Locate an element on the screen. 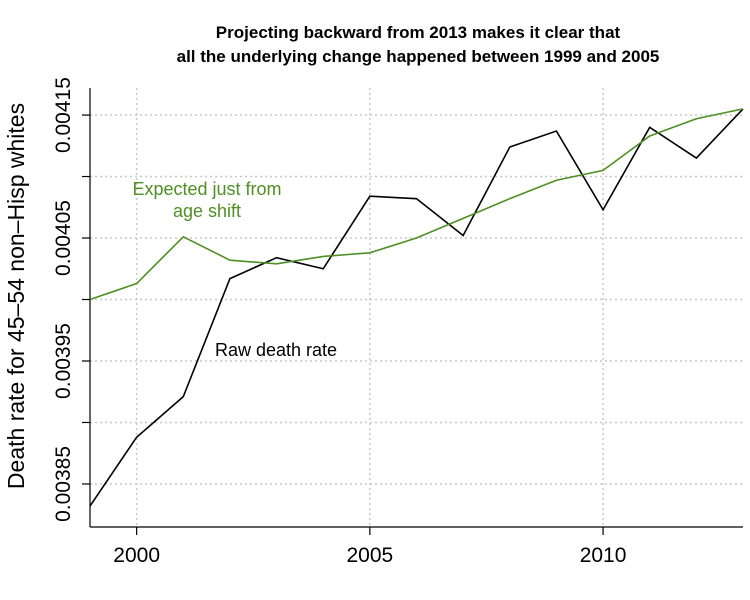  y-tick-label-4: 0.00405 is located at coordinates (63, 238).